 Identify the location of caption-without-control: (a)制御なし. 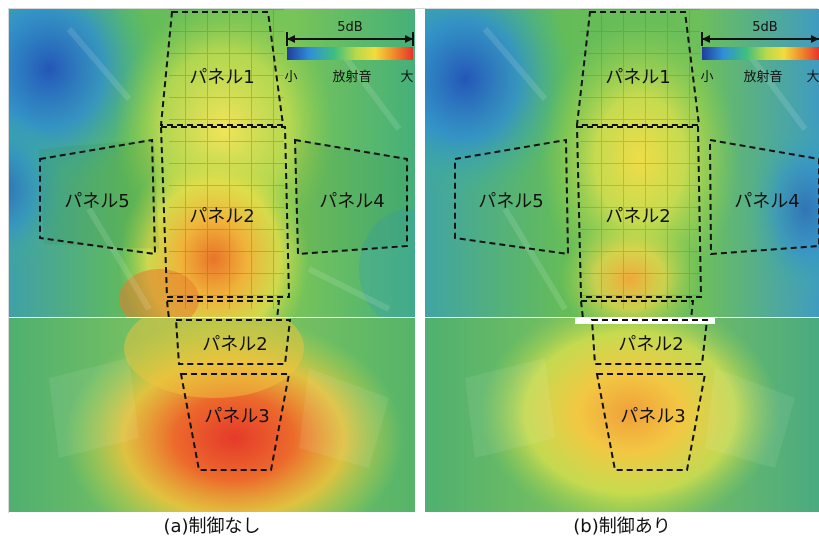
(212, 526).